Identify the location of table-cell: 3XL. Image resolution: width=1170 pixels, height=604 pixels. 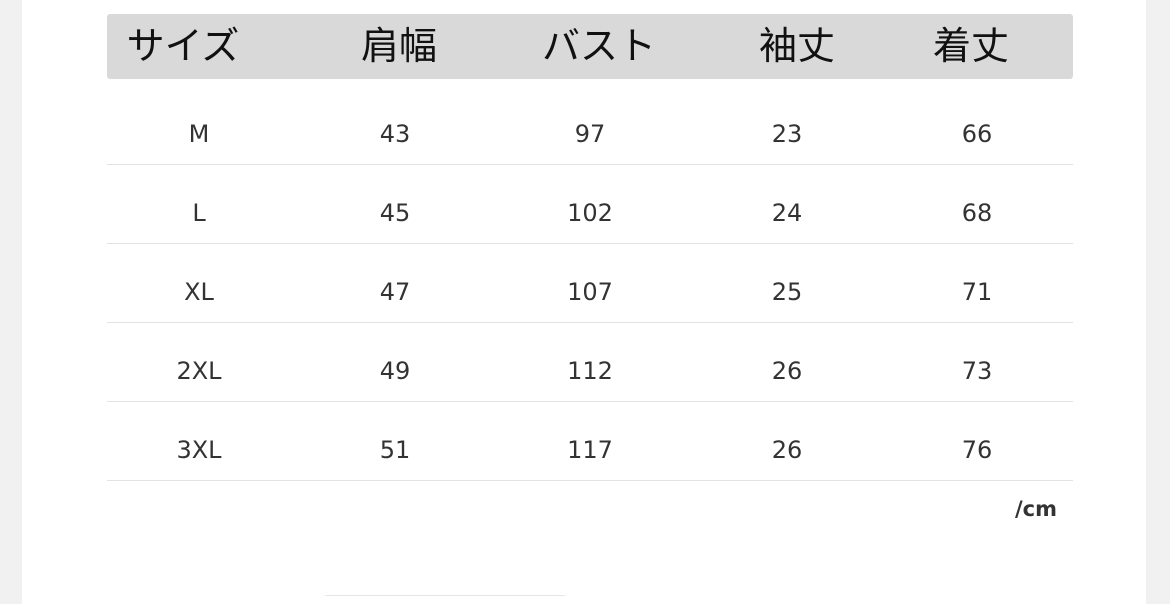
(199, 450).